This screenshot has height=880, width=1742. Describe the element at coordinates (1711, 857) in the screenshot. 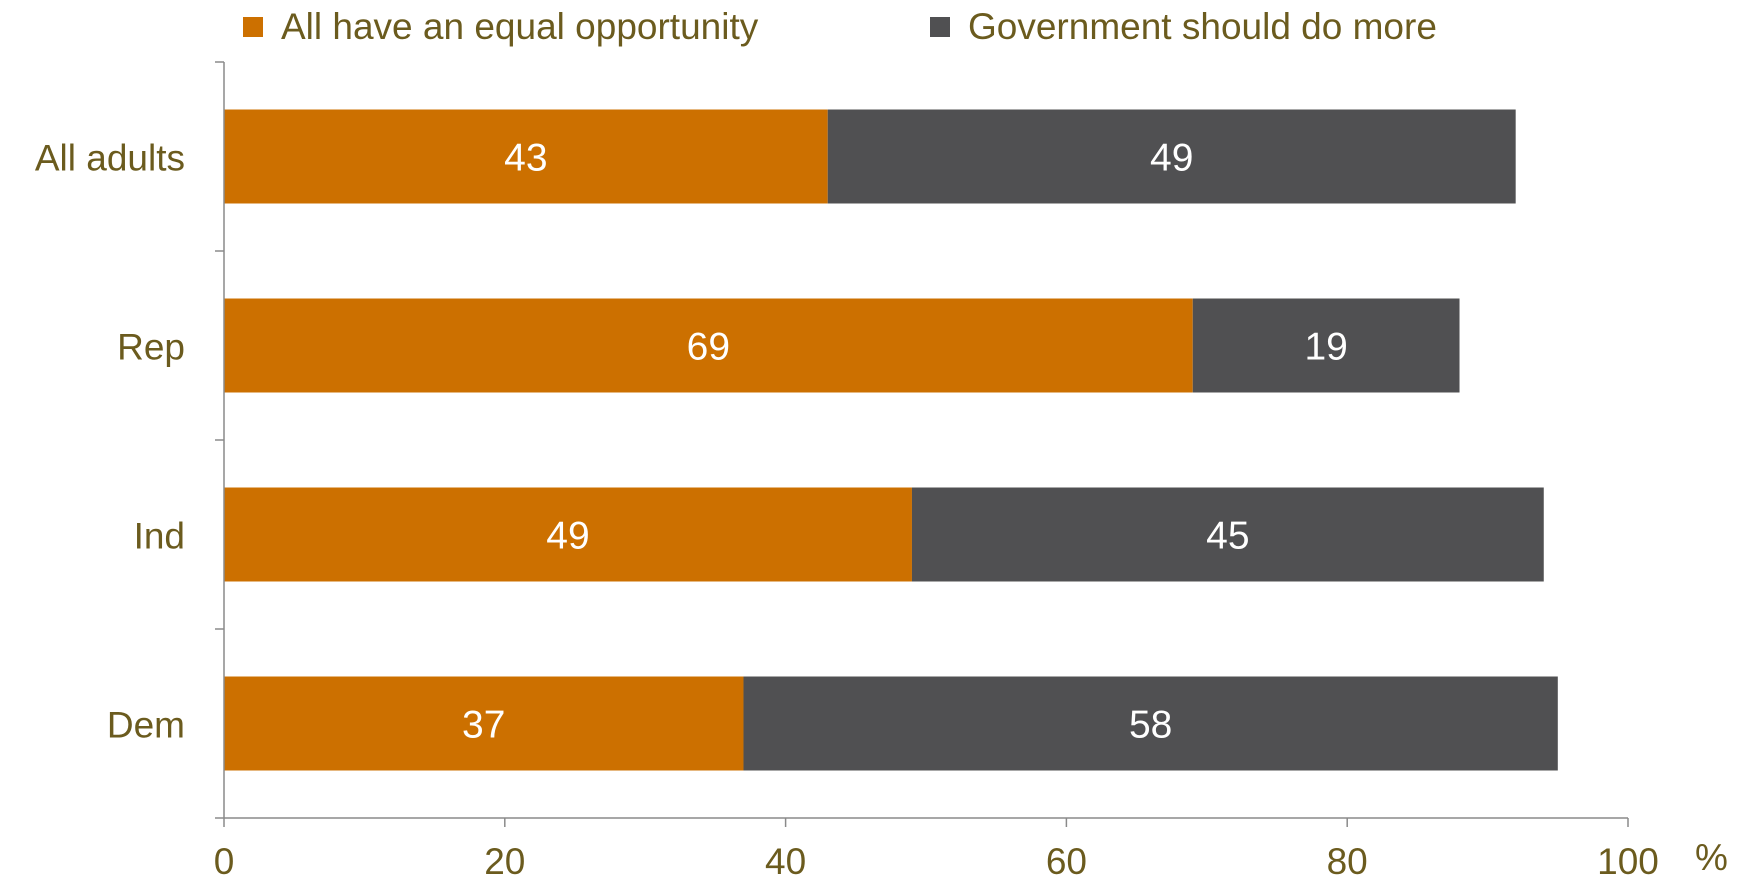

I see `x-axis-unit-label: %` at that location.